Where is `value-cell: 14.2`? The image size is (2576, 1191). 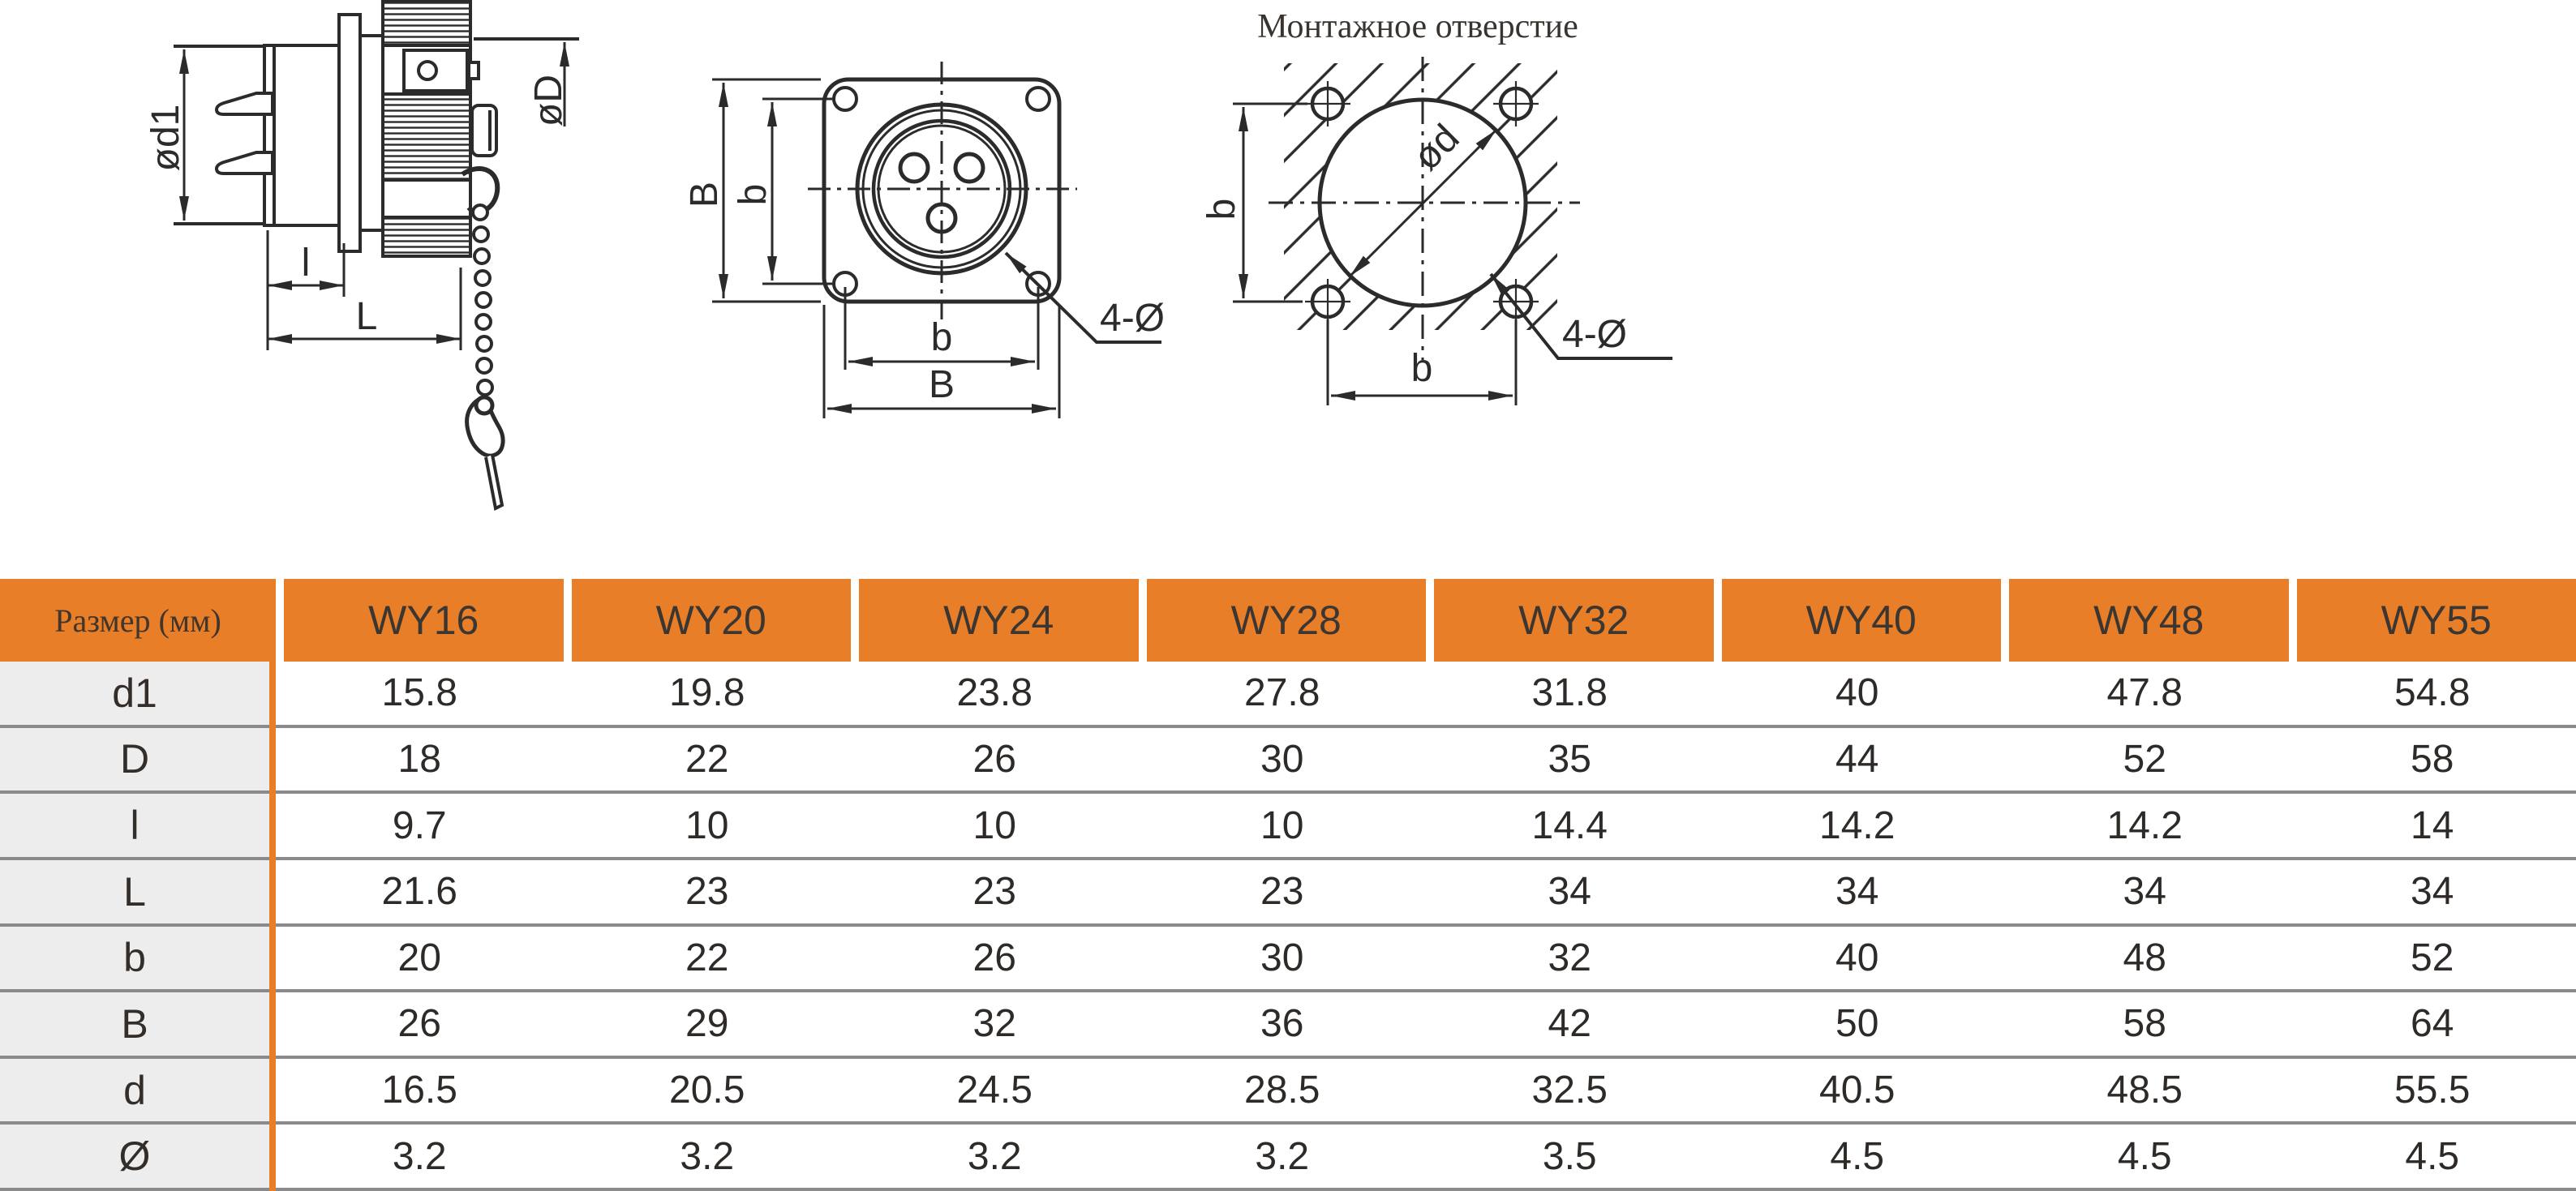
value-cell: 14.2 is located at coordinates (1857, 827).